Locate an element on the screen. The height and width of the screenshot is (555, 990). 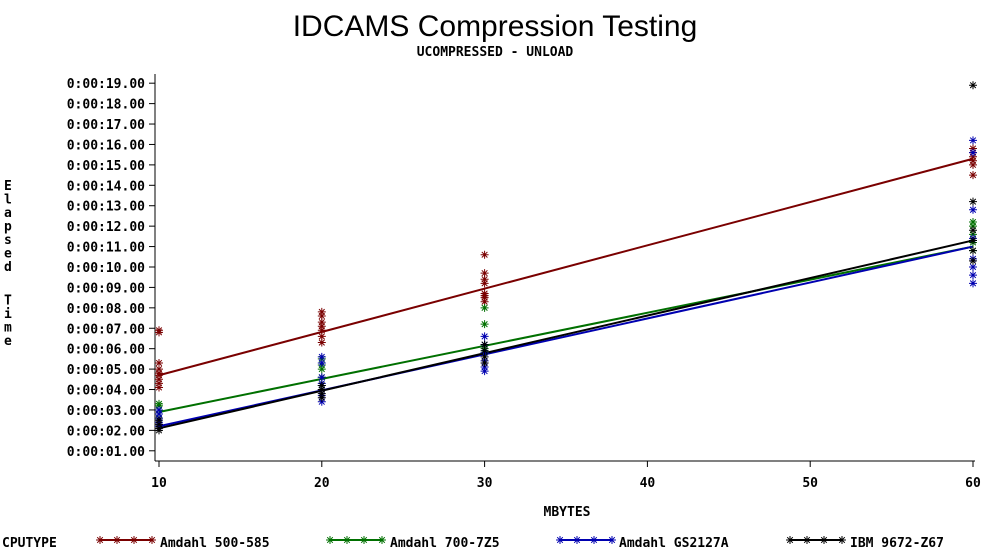
y-axis-label-char: T is located at coordinates (8, 301).